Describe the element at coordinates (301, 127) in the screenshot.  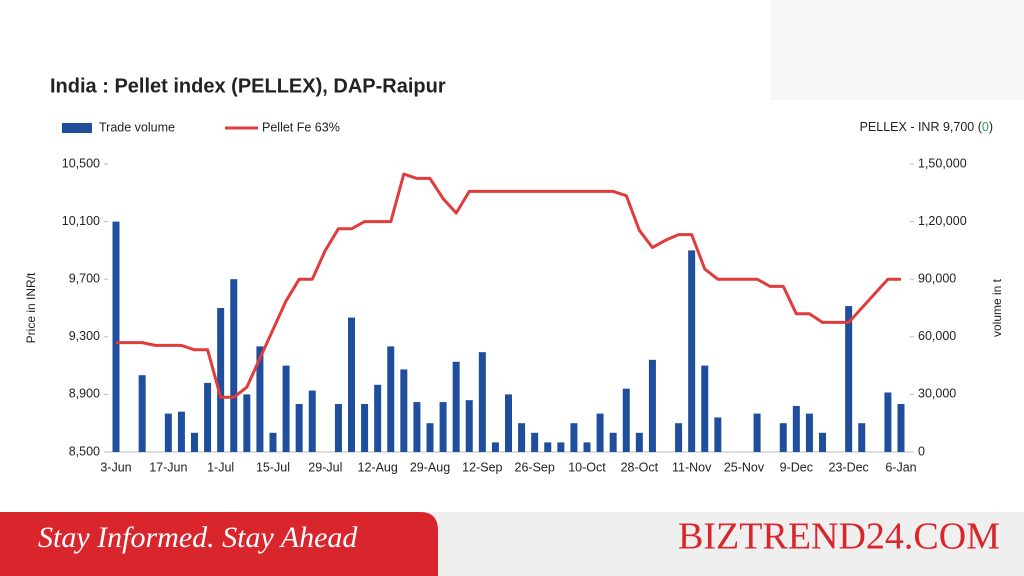
I see `legend-label: Pellet Fe 63%` at that location.